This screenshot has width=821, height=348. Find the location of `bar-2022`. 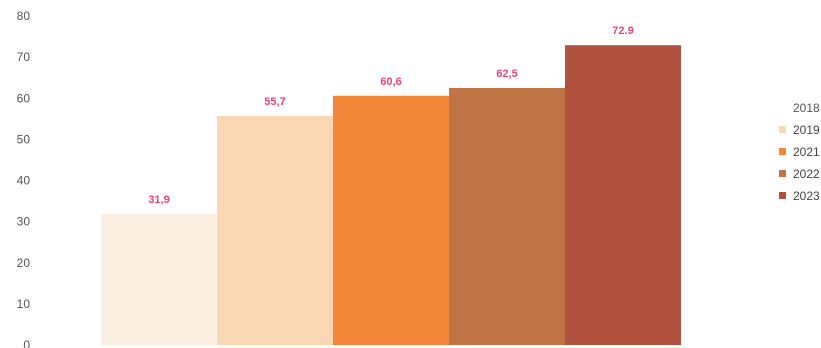

bar-2022 is located at coordinates (507, 216).